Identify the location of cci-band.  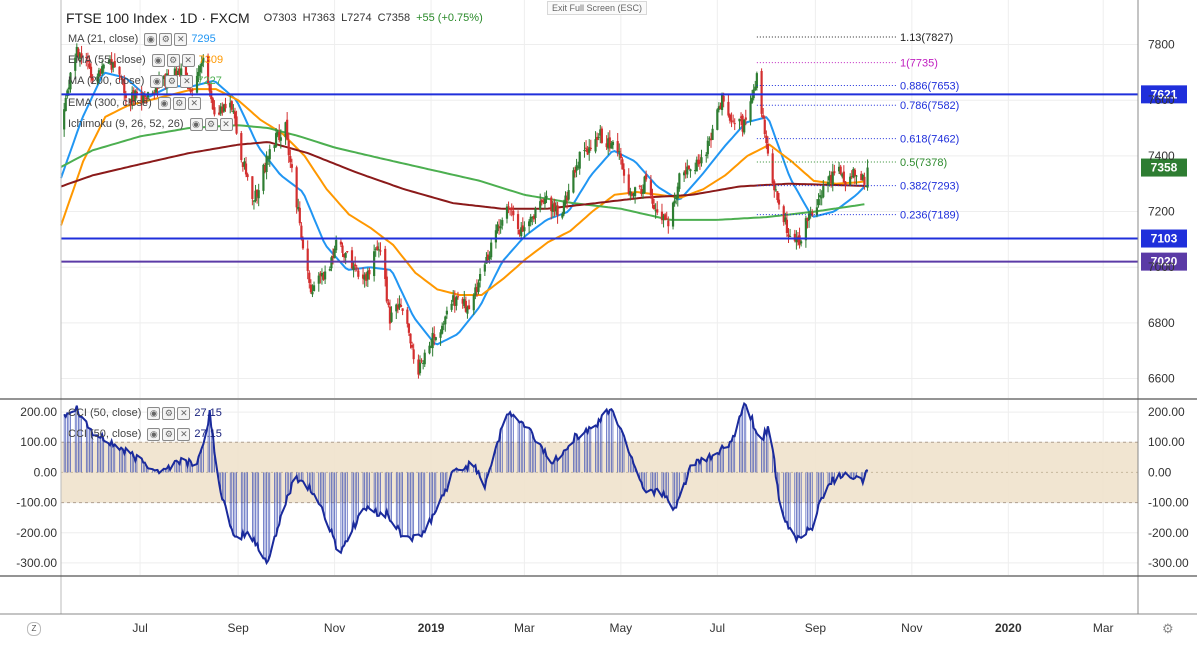
(599, 472).